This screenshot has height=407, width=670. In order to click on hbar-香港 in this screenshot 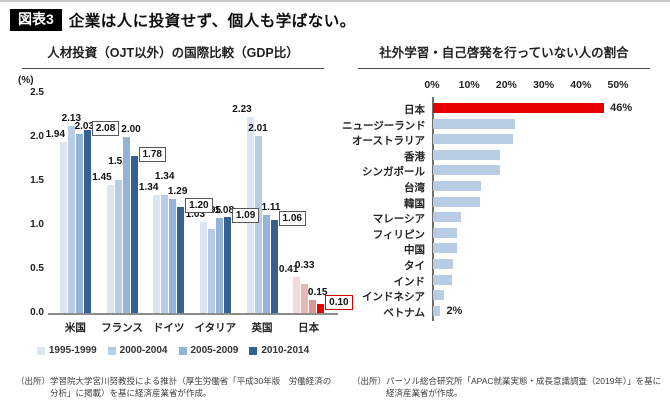, I will do `click(466, 154)`.